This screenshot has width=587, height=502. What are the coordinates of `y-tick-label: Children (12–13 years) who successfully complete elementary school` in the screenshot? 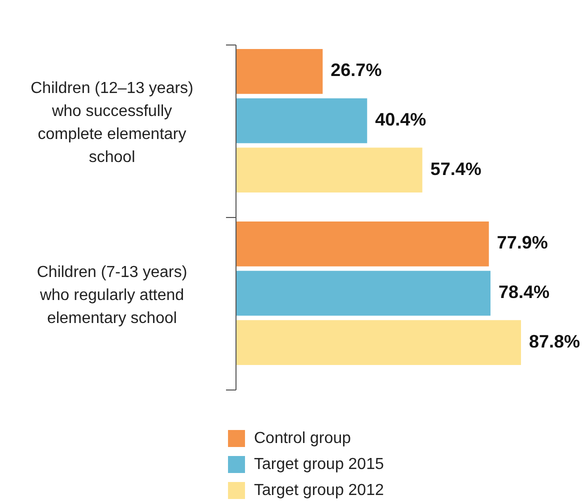 It's located at (112, 123).